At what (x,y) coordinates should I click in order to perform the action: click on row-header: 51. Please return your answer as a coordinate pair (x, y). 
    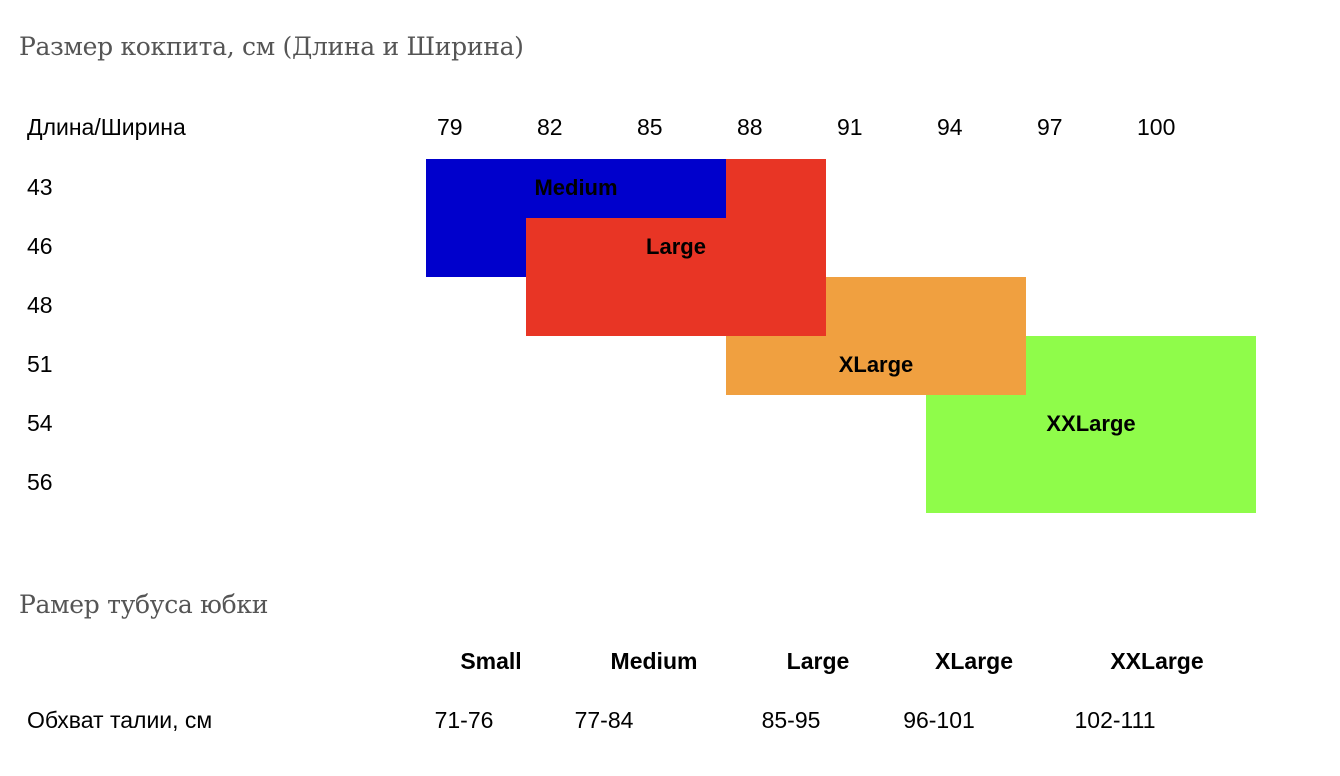
    Looking at the image, I should click on (40, 364).